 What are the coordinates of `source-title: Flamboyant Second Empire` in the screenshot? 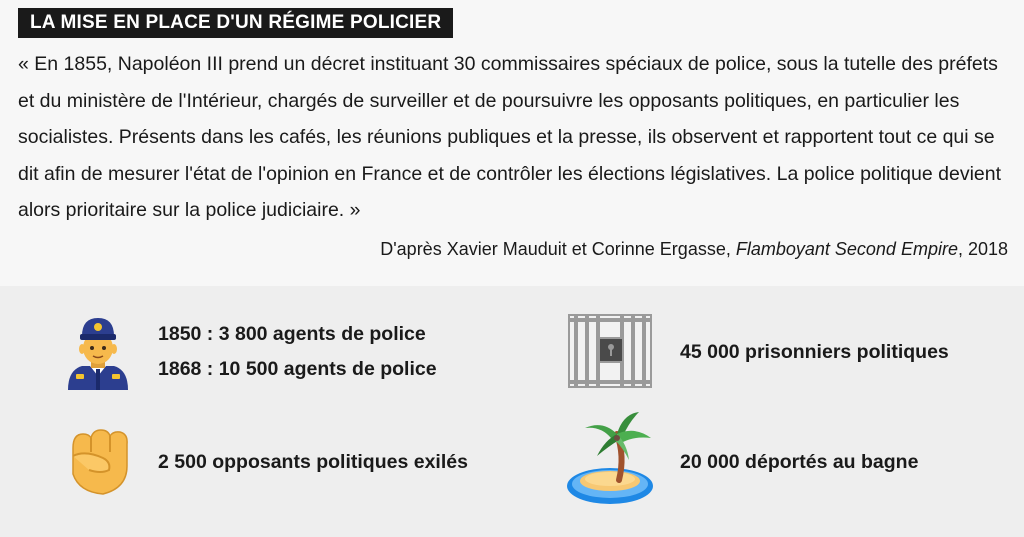 It's located at (846, 249).